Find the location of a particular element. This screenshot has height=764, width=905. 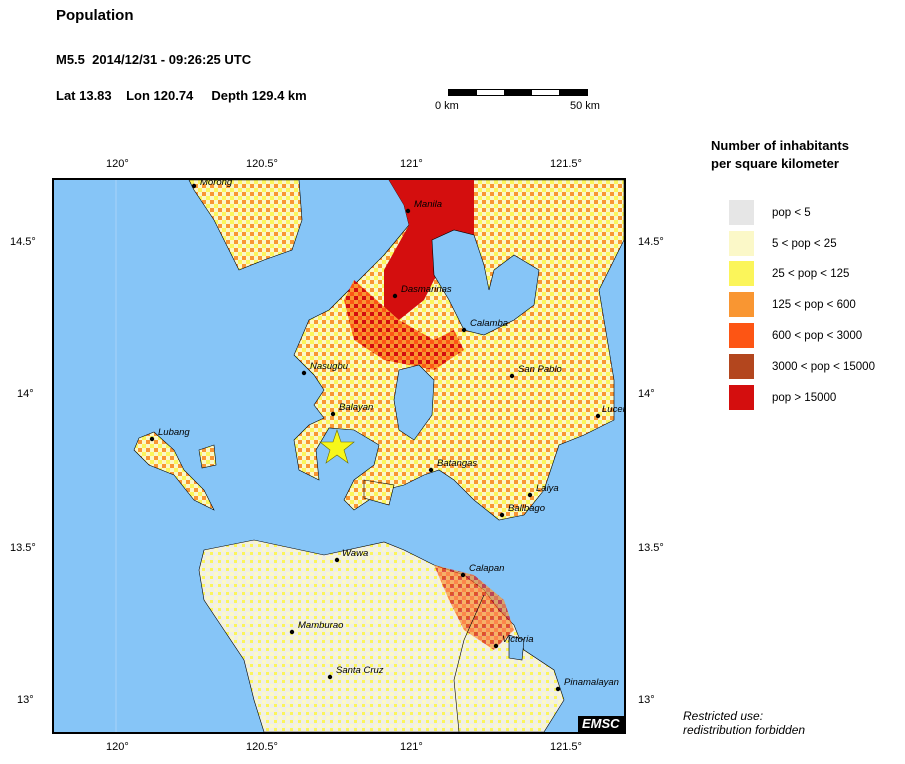

city-label-morong: Morong is located at coordinates (216, 184).